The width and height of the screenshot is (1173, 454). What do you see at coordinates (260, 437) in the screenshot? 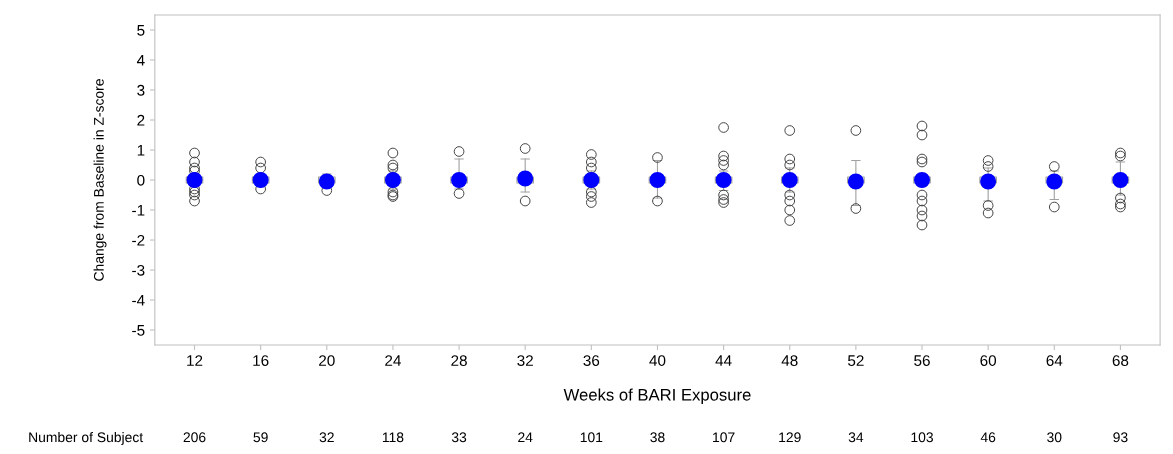
I see `text: 59` at bounding box center [260, 437].